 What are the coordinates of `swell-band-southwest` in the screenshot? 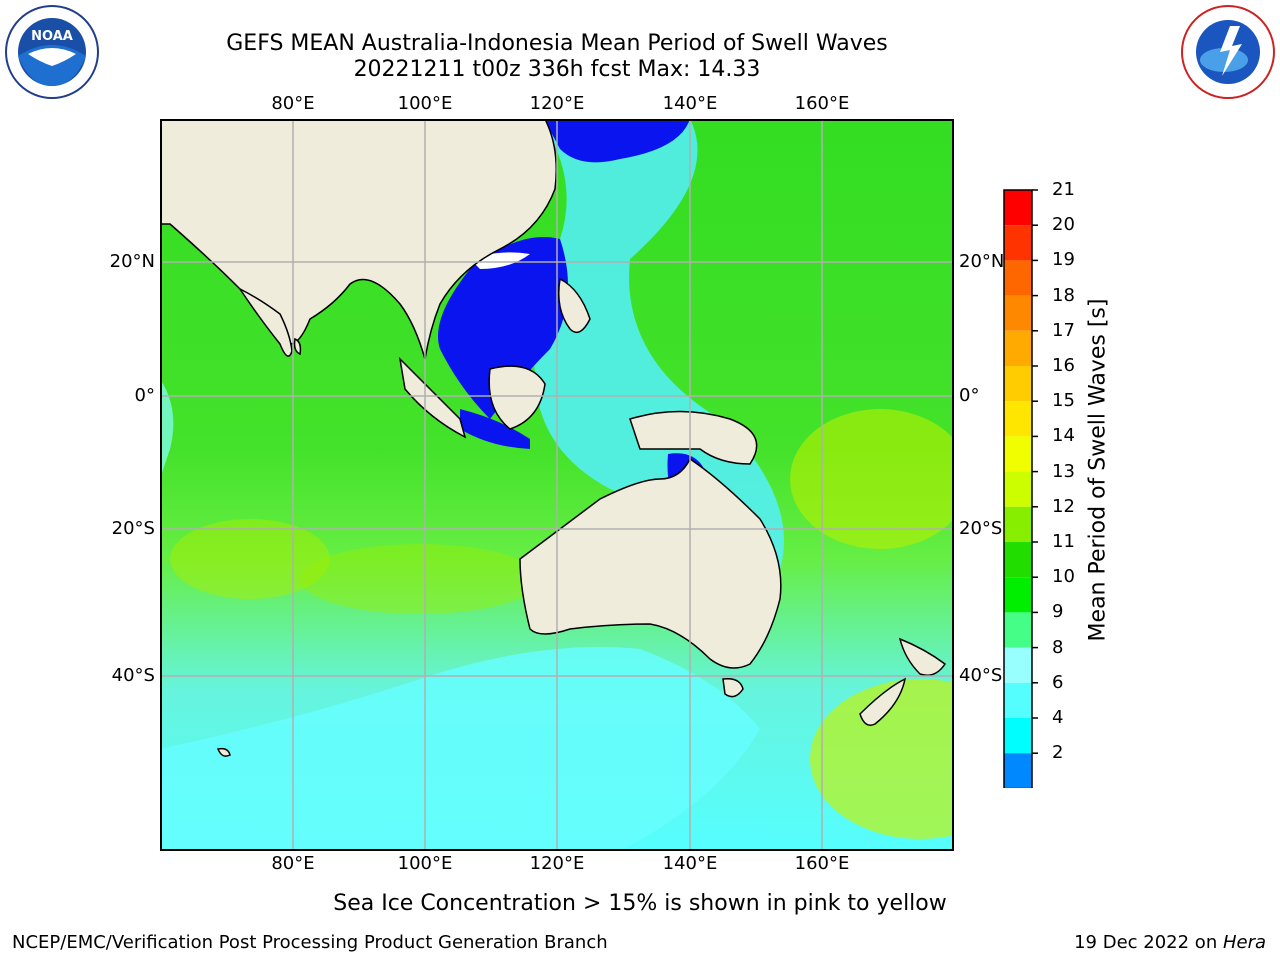 It's located at (250, 559).